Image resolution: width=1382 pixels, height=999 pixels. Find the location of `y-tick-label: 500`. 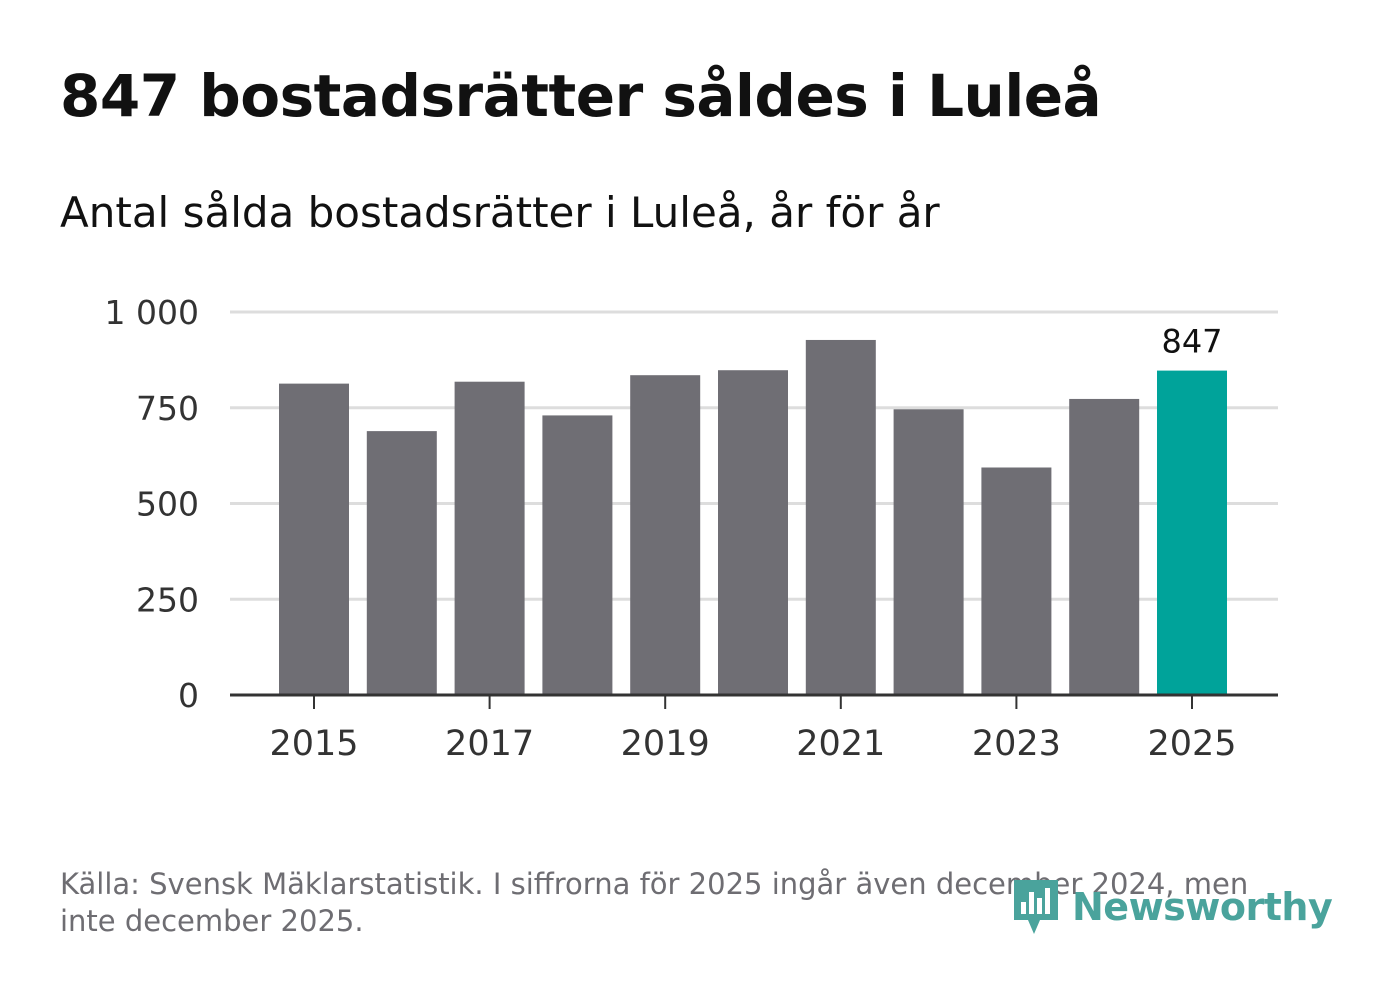

y-tick-label: 500 is located at coordinates (167, 504).